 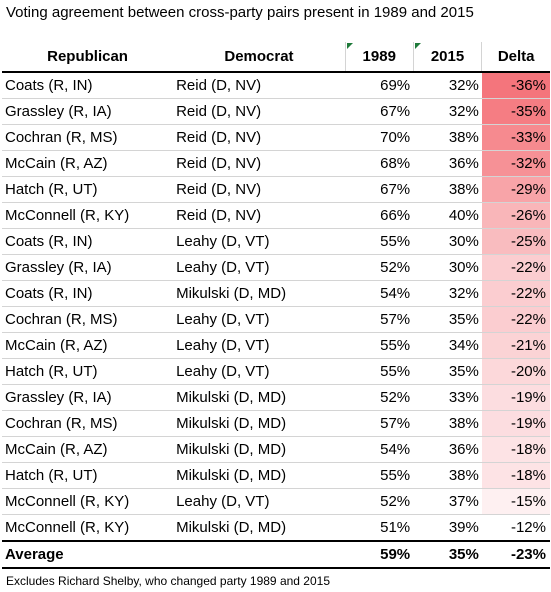 What do you see at coordinates (379, 163) in the screenshot?
I see `agreement-1989-cell: 68%` at bounding box center [379, 163].